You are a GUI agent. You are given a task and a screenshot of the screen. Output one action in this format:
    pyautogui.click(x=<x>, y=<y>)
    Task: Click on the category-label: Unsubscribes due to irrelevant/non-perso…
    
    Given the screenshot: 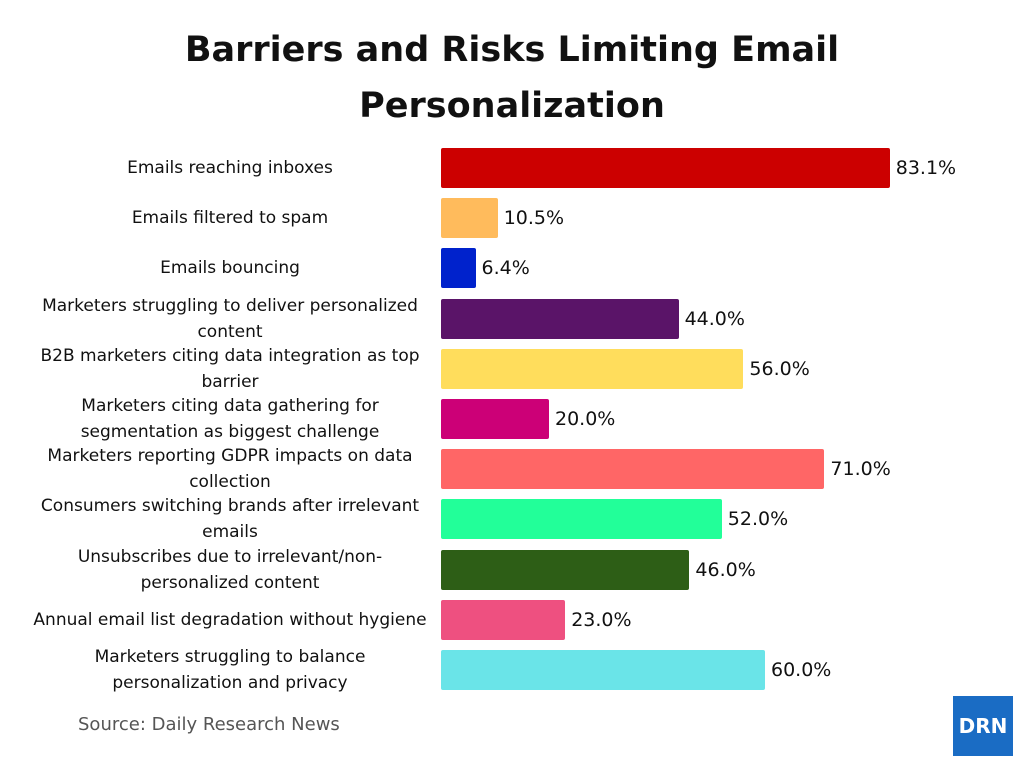 What is the action you would take?
    pyautogui.click(x=230, y=569)
    